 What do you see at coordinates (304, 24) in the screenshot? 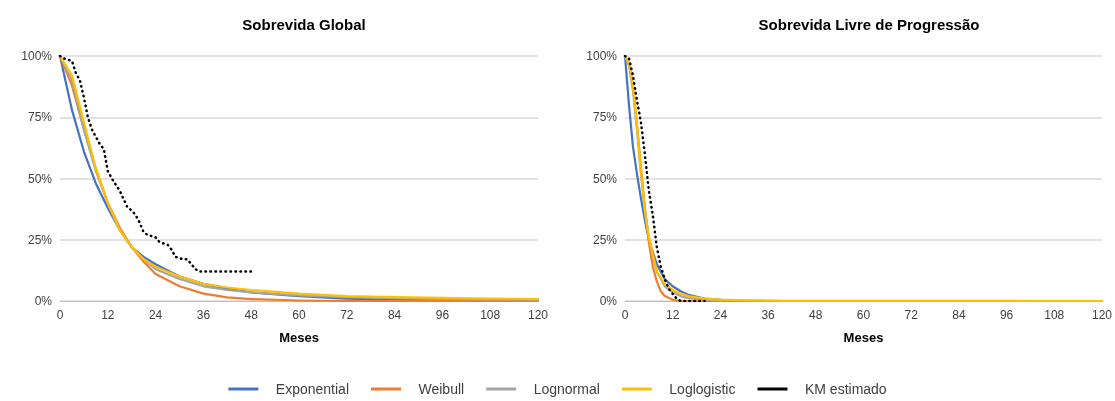
I see `chart-title: Sobrevida Global` at bounding box center [304, 24].